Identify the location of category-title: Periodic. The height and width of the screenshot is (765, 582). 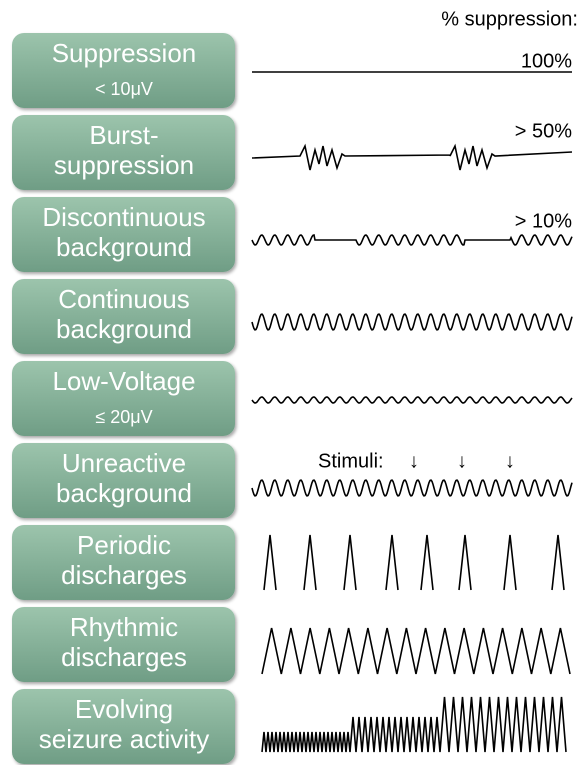
(124, 545).